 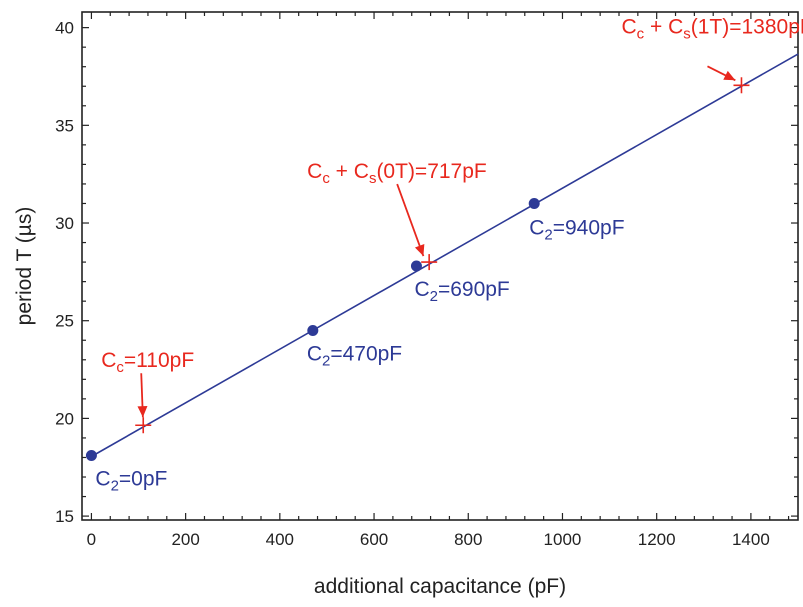 I want to click on y-tick-label: 20, so click(x=64, y=418).